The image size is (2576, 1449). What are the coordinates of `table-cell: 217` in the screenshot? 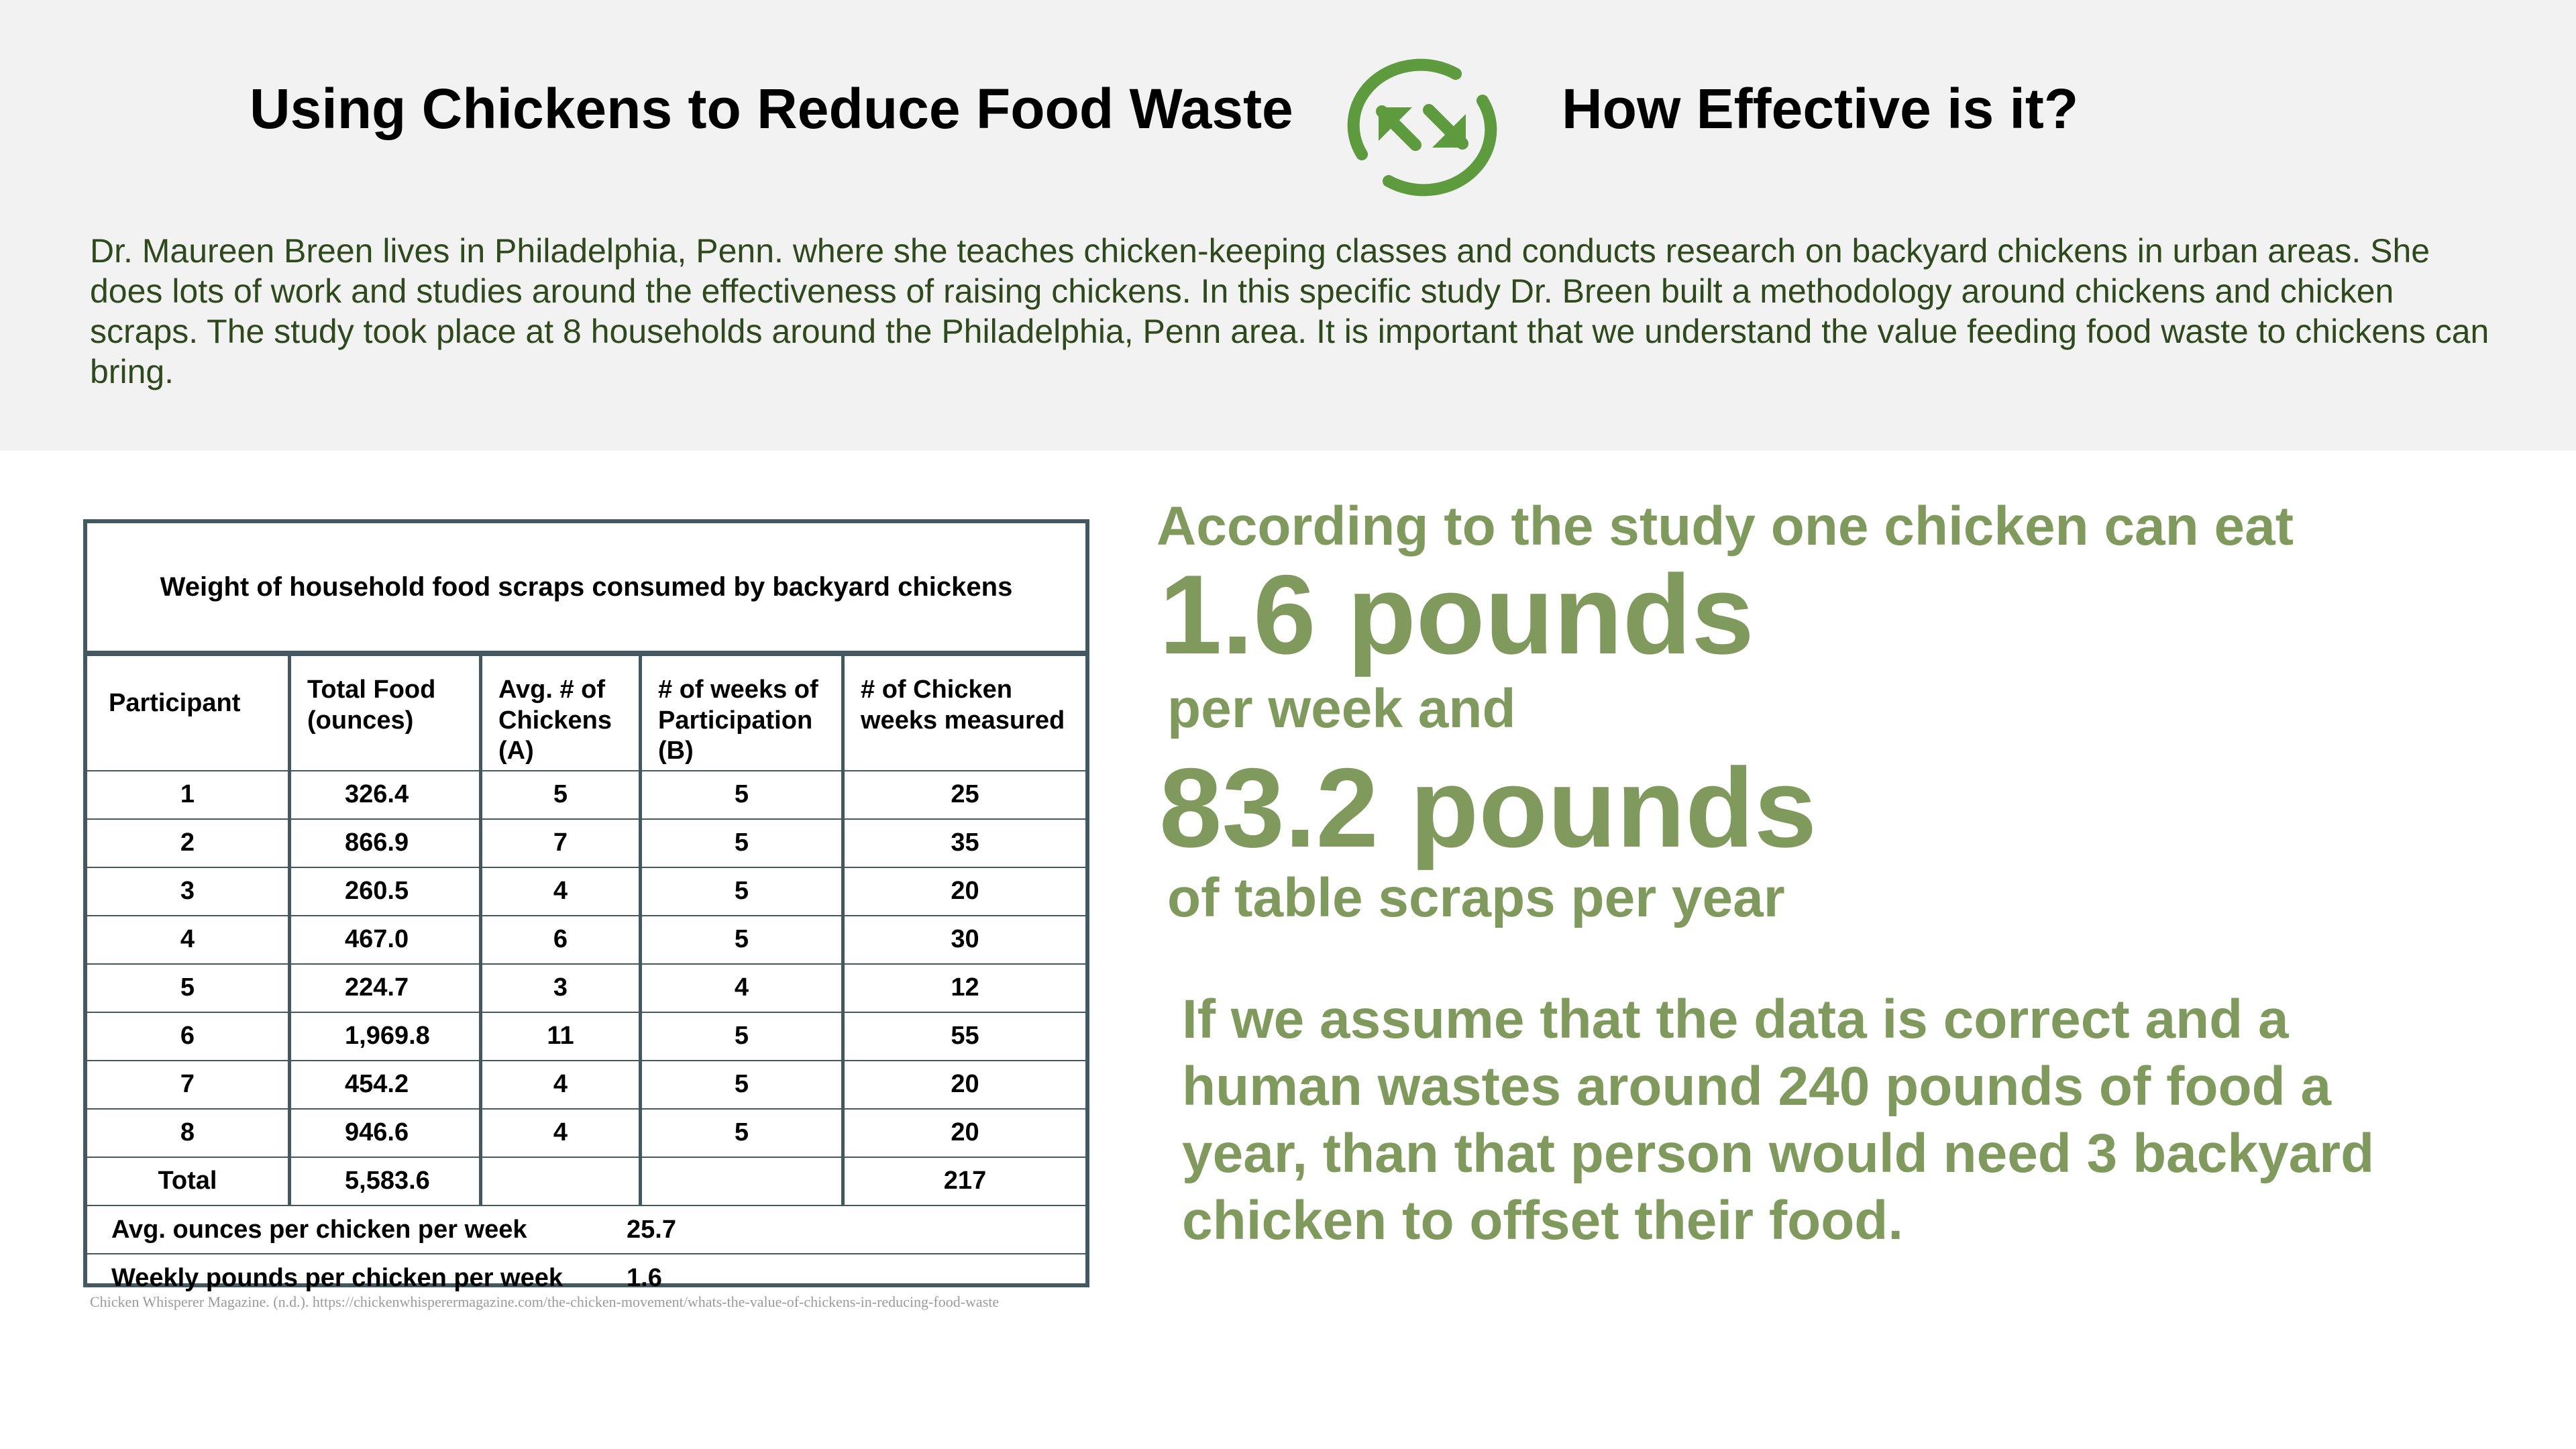 It's located at (965, 1181).